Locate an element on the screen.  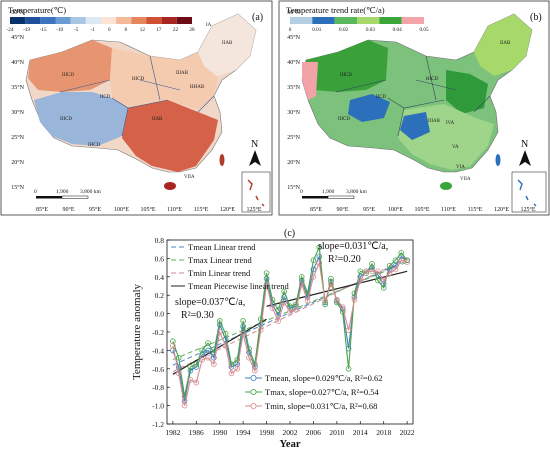
x-tick-label: 2006 is located at coordinates (313, 432).